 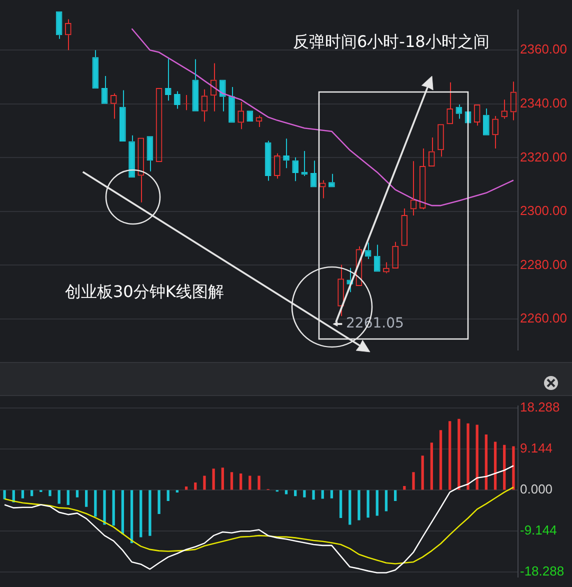 What do you see at coordinates (543, 318) in the screenshot?
I see `y-tick-label: 2260.00` at bounding box center [543, 318].